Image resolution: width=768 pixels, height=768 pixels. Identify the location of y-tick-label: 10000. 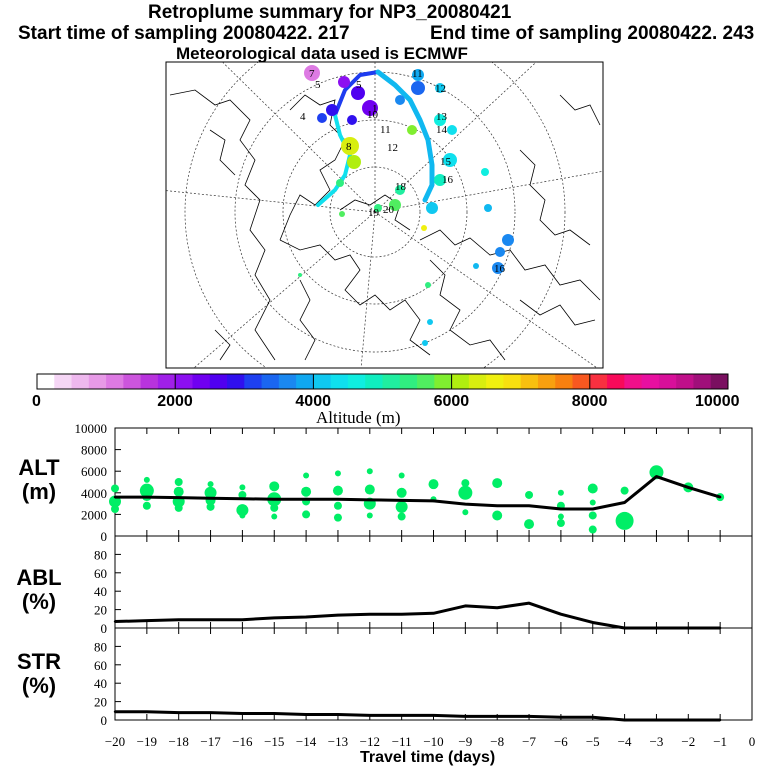
(91, 428).